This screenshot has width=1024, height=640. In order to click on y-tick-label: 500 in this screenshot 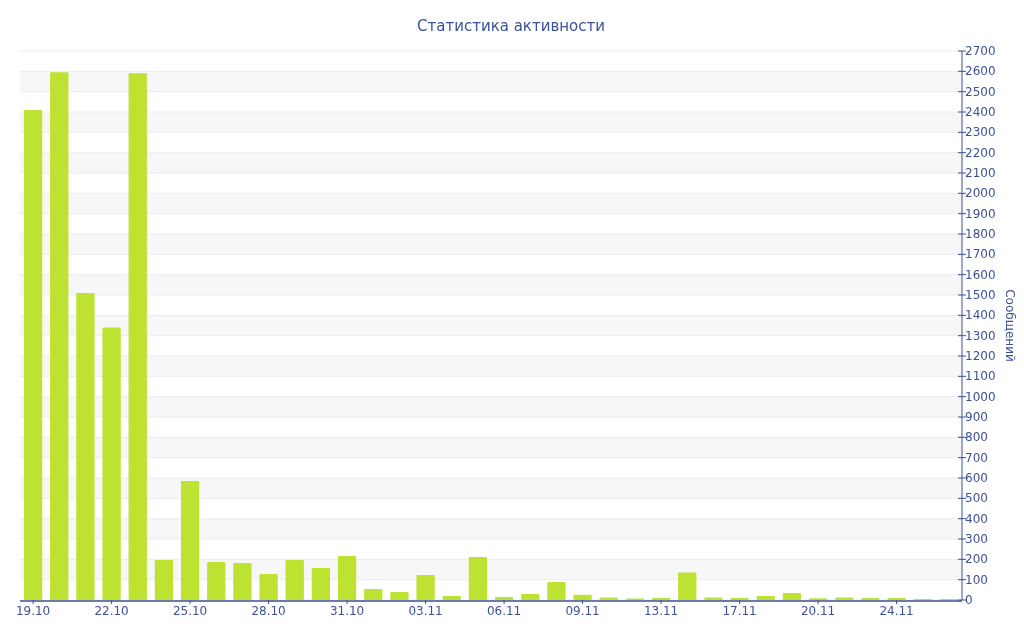, I will do `click(976, 498)`.